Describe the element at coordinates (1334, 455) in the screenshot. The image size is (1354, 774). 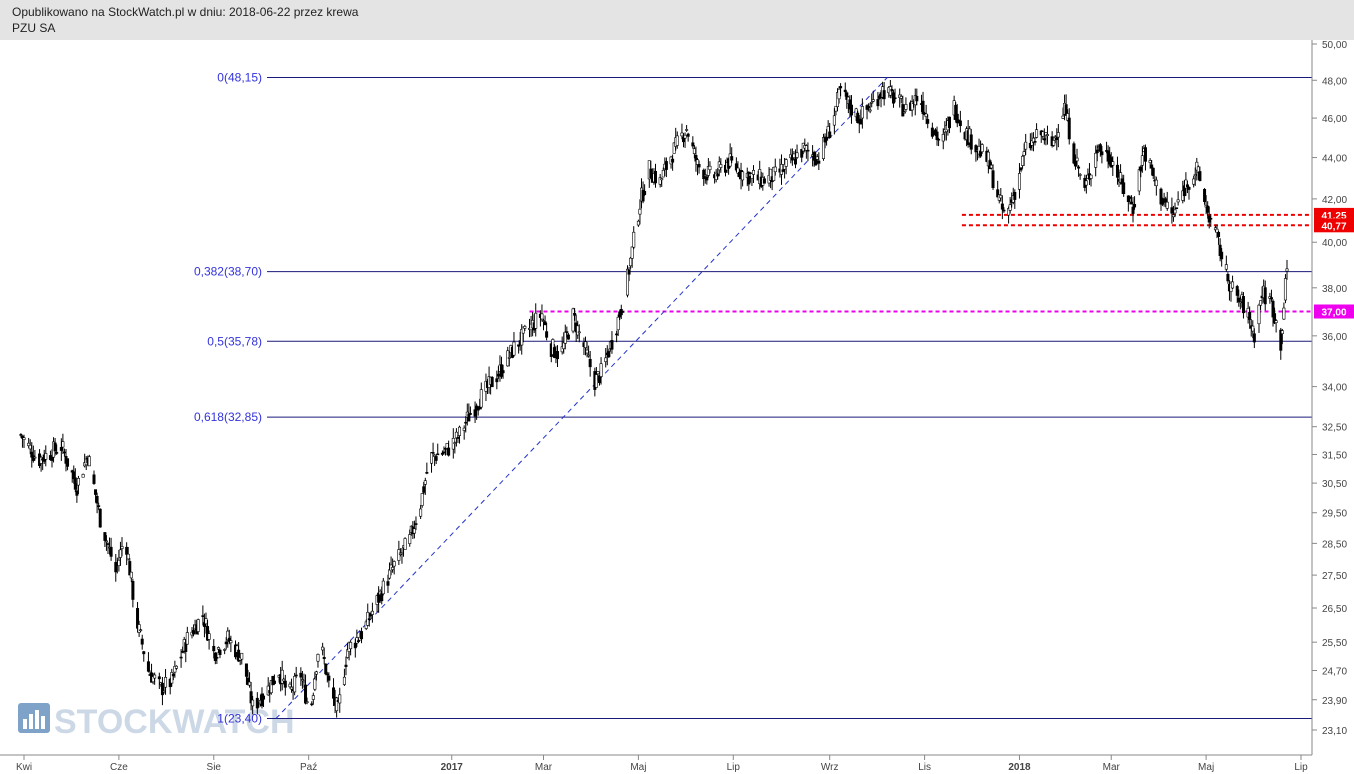
I see `y-tick-label: 31,50` at that location.